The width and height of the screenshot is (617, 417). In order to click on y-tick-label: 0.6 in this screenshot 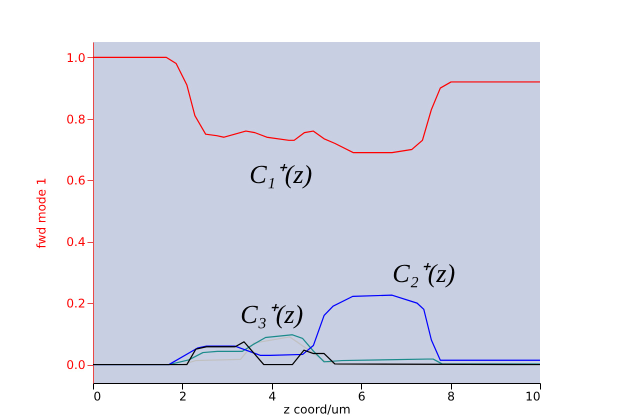, I will do `click(76, 181)`.